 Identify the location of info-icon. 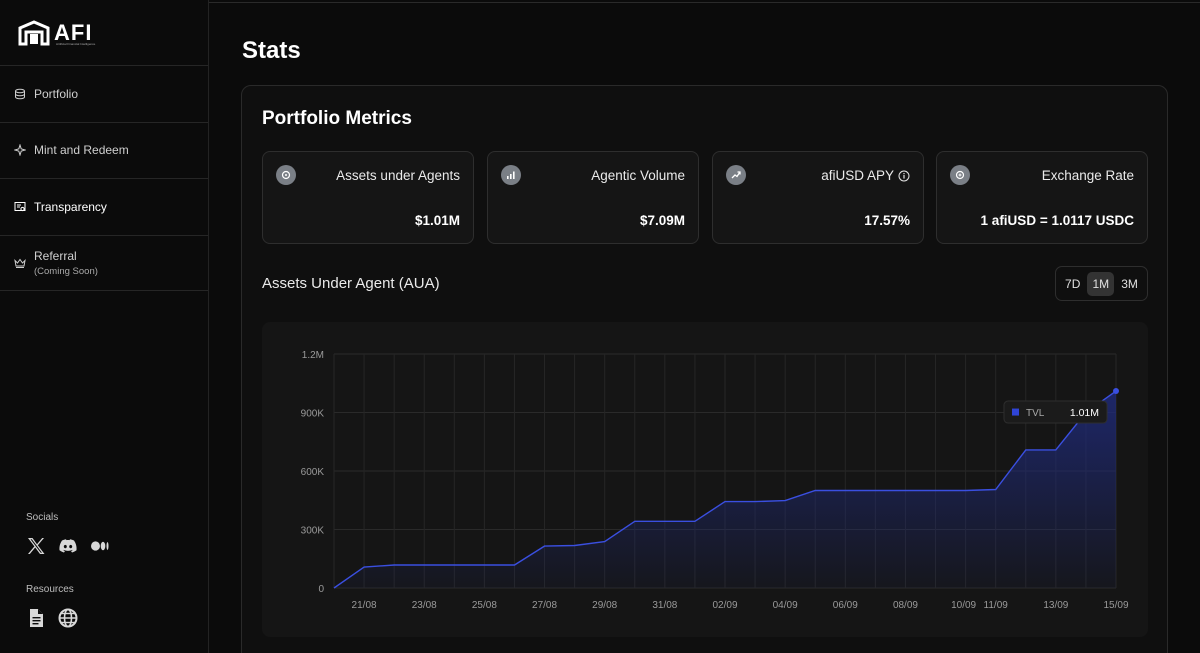
(904, 176).